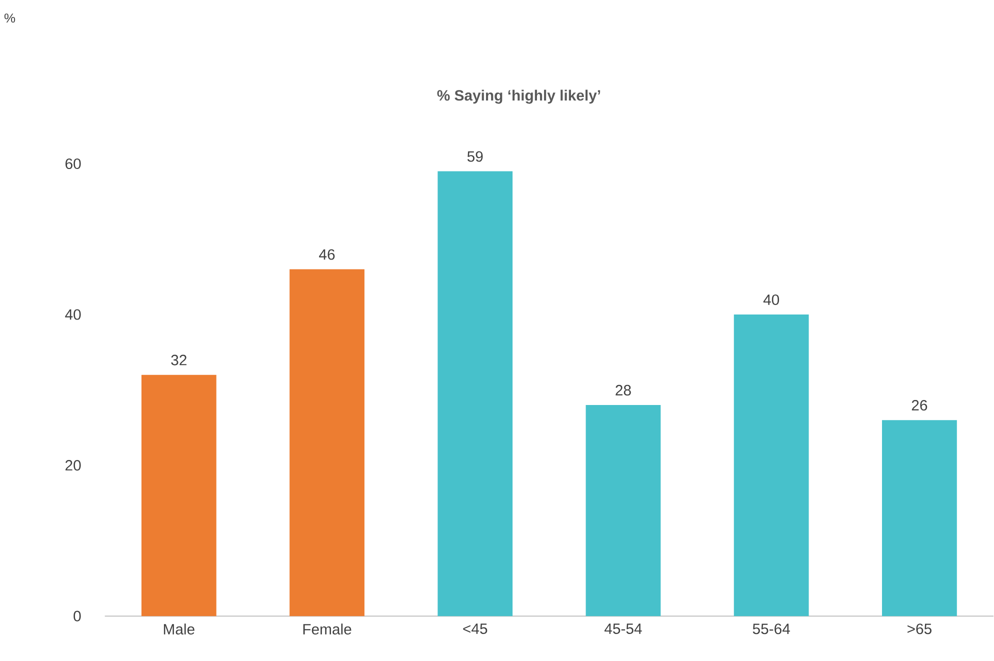 This screenshot has height=661, width=994. What do you see at coordinates (920, 629) in the screenshot?
I see `x-tick-label: >65` at bounding box center [920, 629].